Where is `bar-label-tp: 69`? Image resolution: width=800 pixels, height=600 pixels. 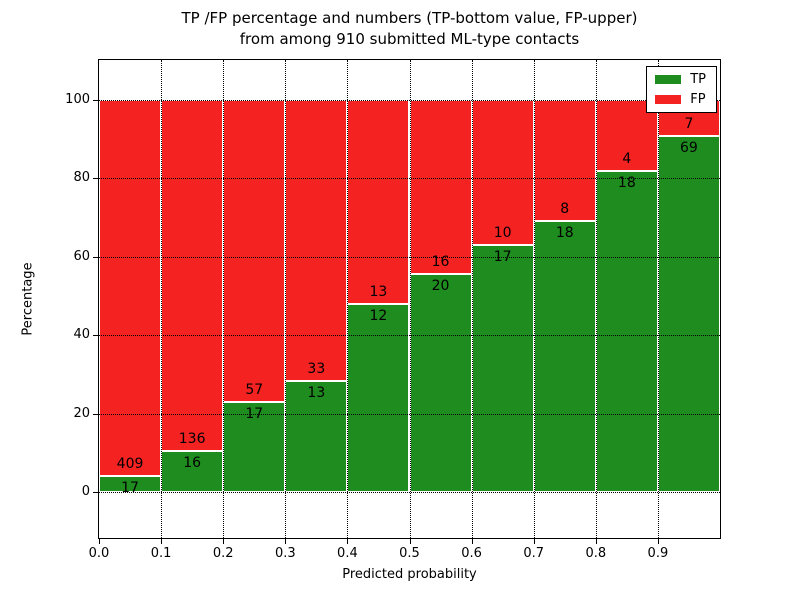
bar-label-tp: 69 is located at coordinates (689, 148).